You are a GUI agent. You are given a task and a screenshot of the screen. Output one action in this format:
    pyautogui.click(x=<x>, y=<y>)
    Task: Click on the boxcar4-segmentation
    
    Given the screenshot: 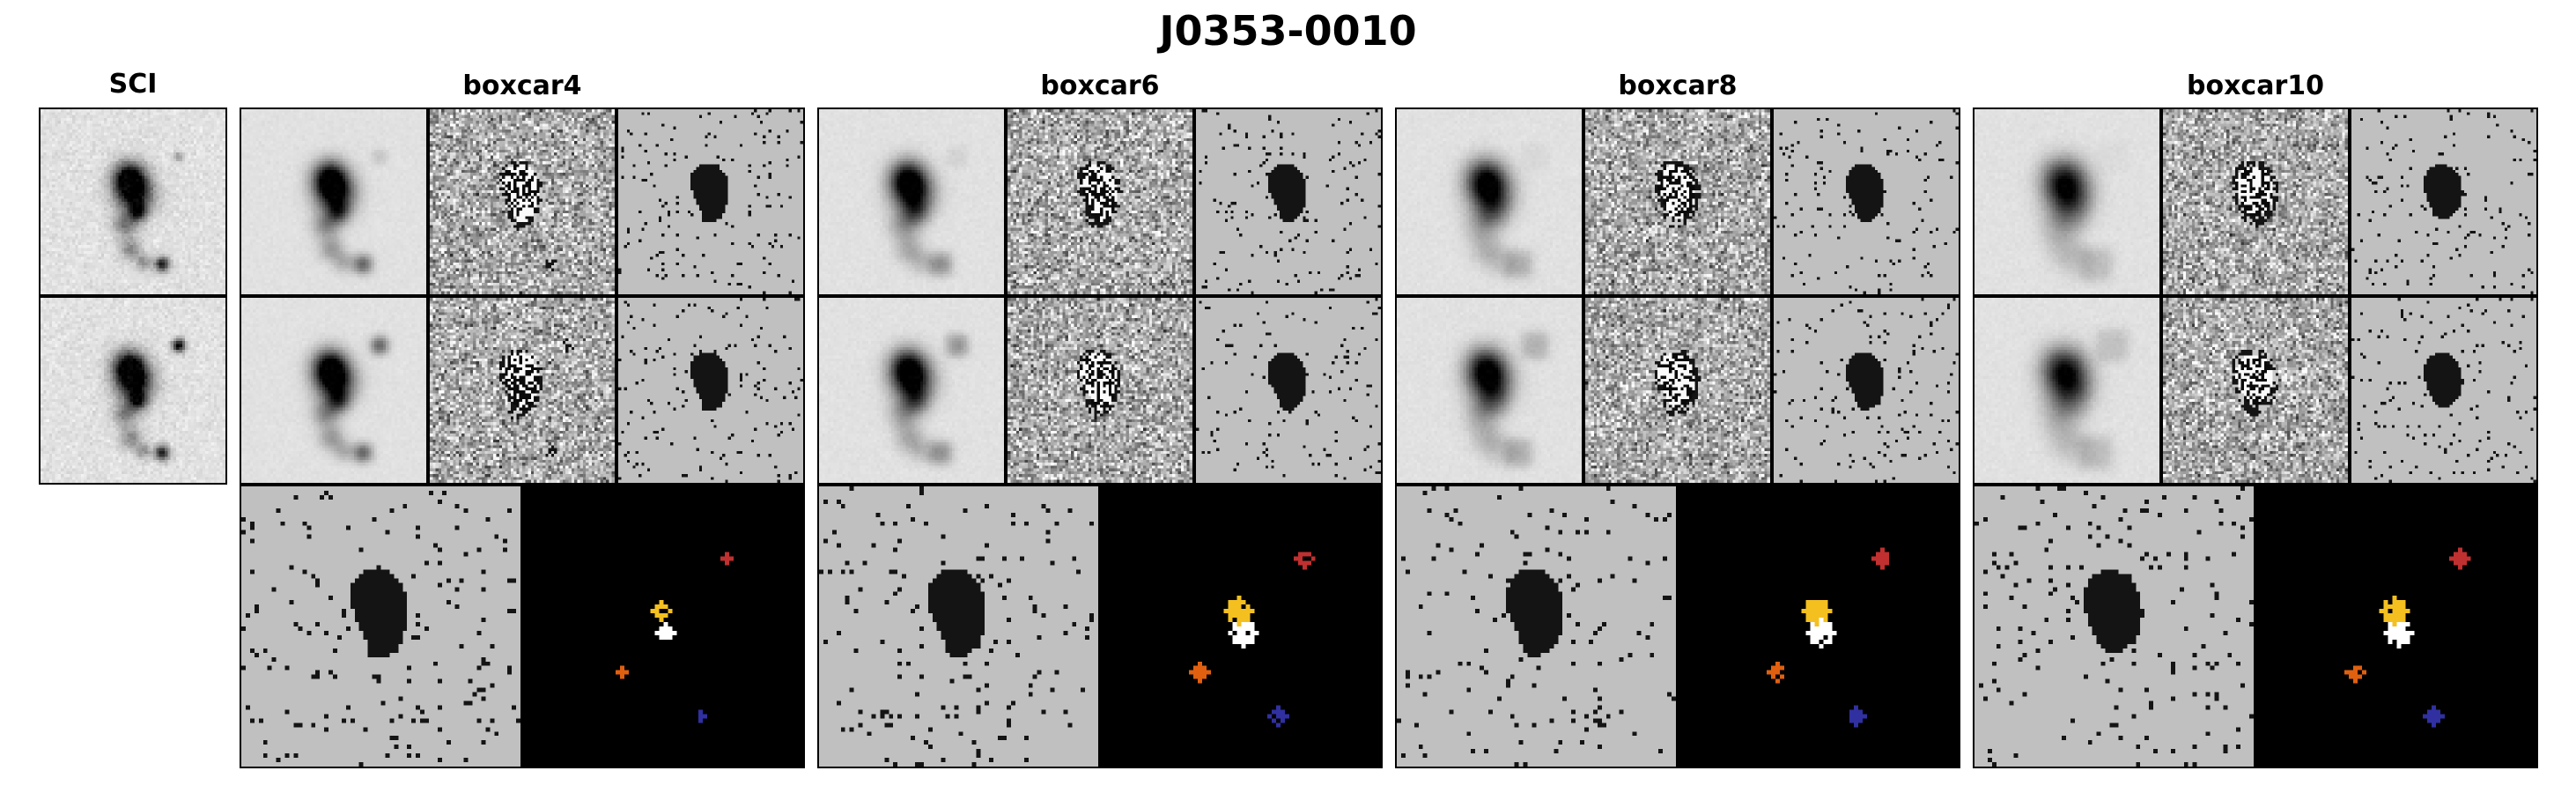 What is the action you would take?
    pyautogui.click(x=663, y=626)
    